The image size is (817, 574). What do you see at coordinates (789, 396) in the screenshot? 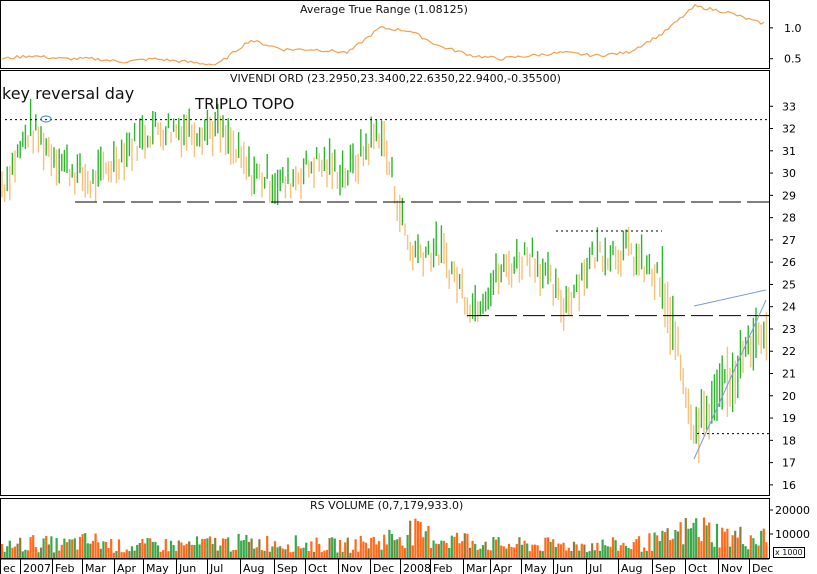
I see `price-y-tick-label: 20` at bounding box center [789, 396].